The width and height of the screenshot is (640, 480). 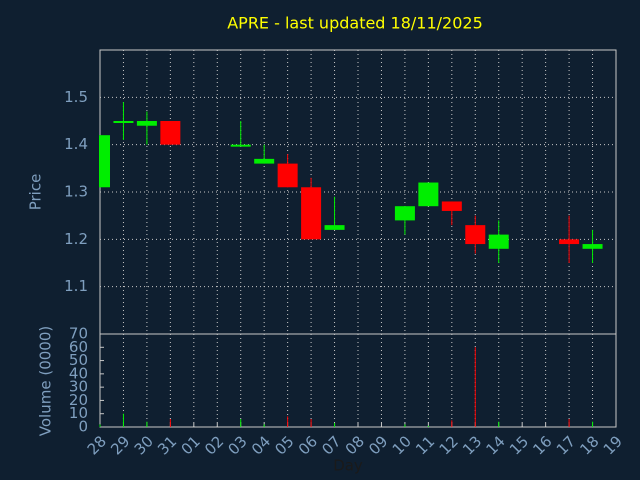 I want to click on volume-tick-label: 40, so click(x=78, y=373).